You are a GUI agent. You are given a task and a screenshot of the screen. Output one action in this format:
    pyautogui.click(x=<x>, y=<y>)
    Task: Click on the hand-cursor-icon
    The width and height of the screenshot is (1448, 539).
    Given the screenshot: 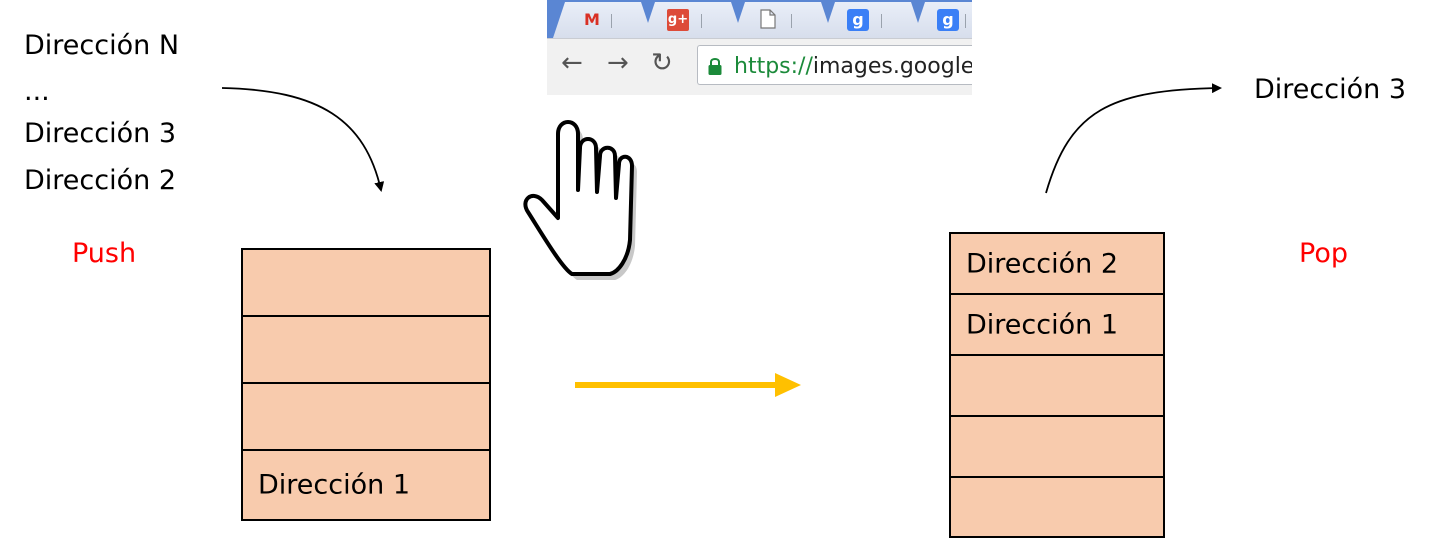 What is the action you would take?
    pyautogui.click(x=580, y=200)
    